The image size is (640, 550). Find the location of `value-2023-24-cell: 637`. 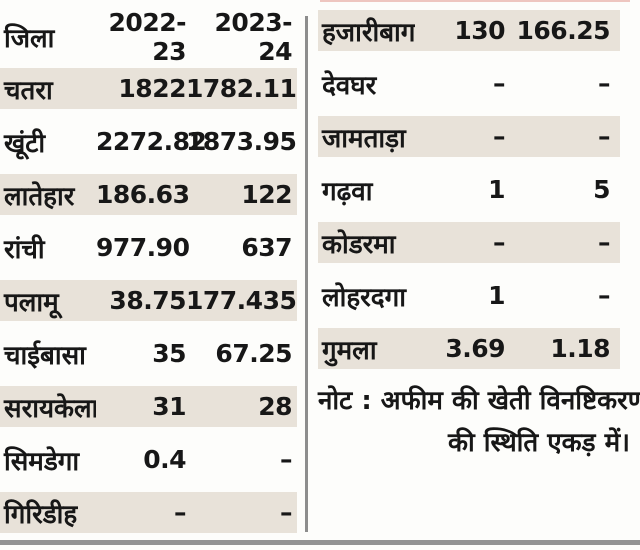

value-2023-24-cell: 637 is located at coordinates (266, 247).